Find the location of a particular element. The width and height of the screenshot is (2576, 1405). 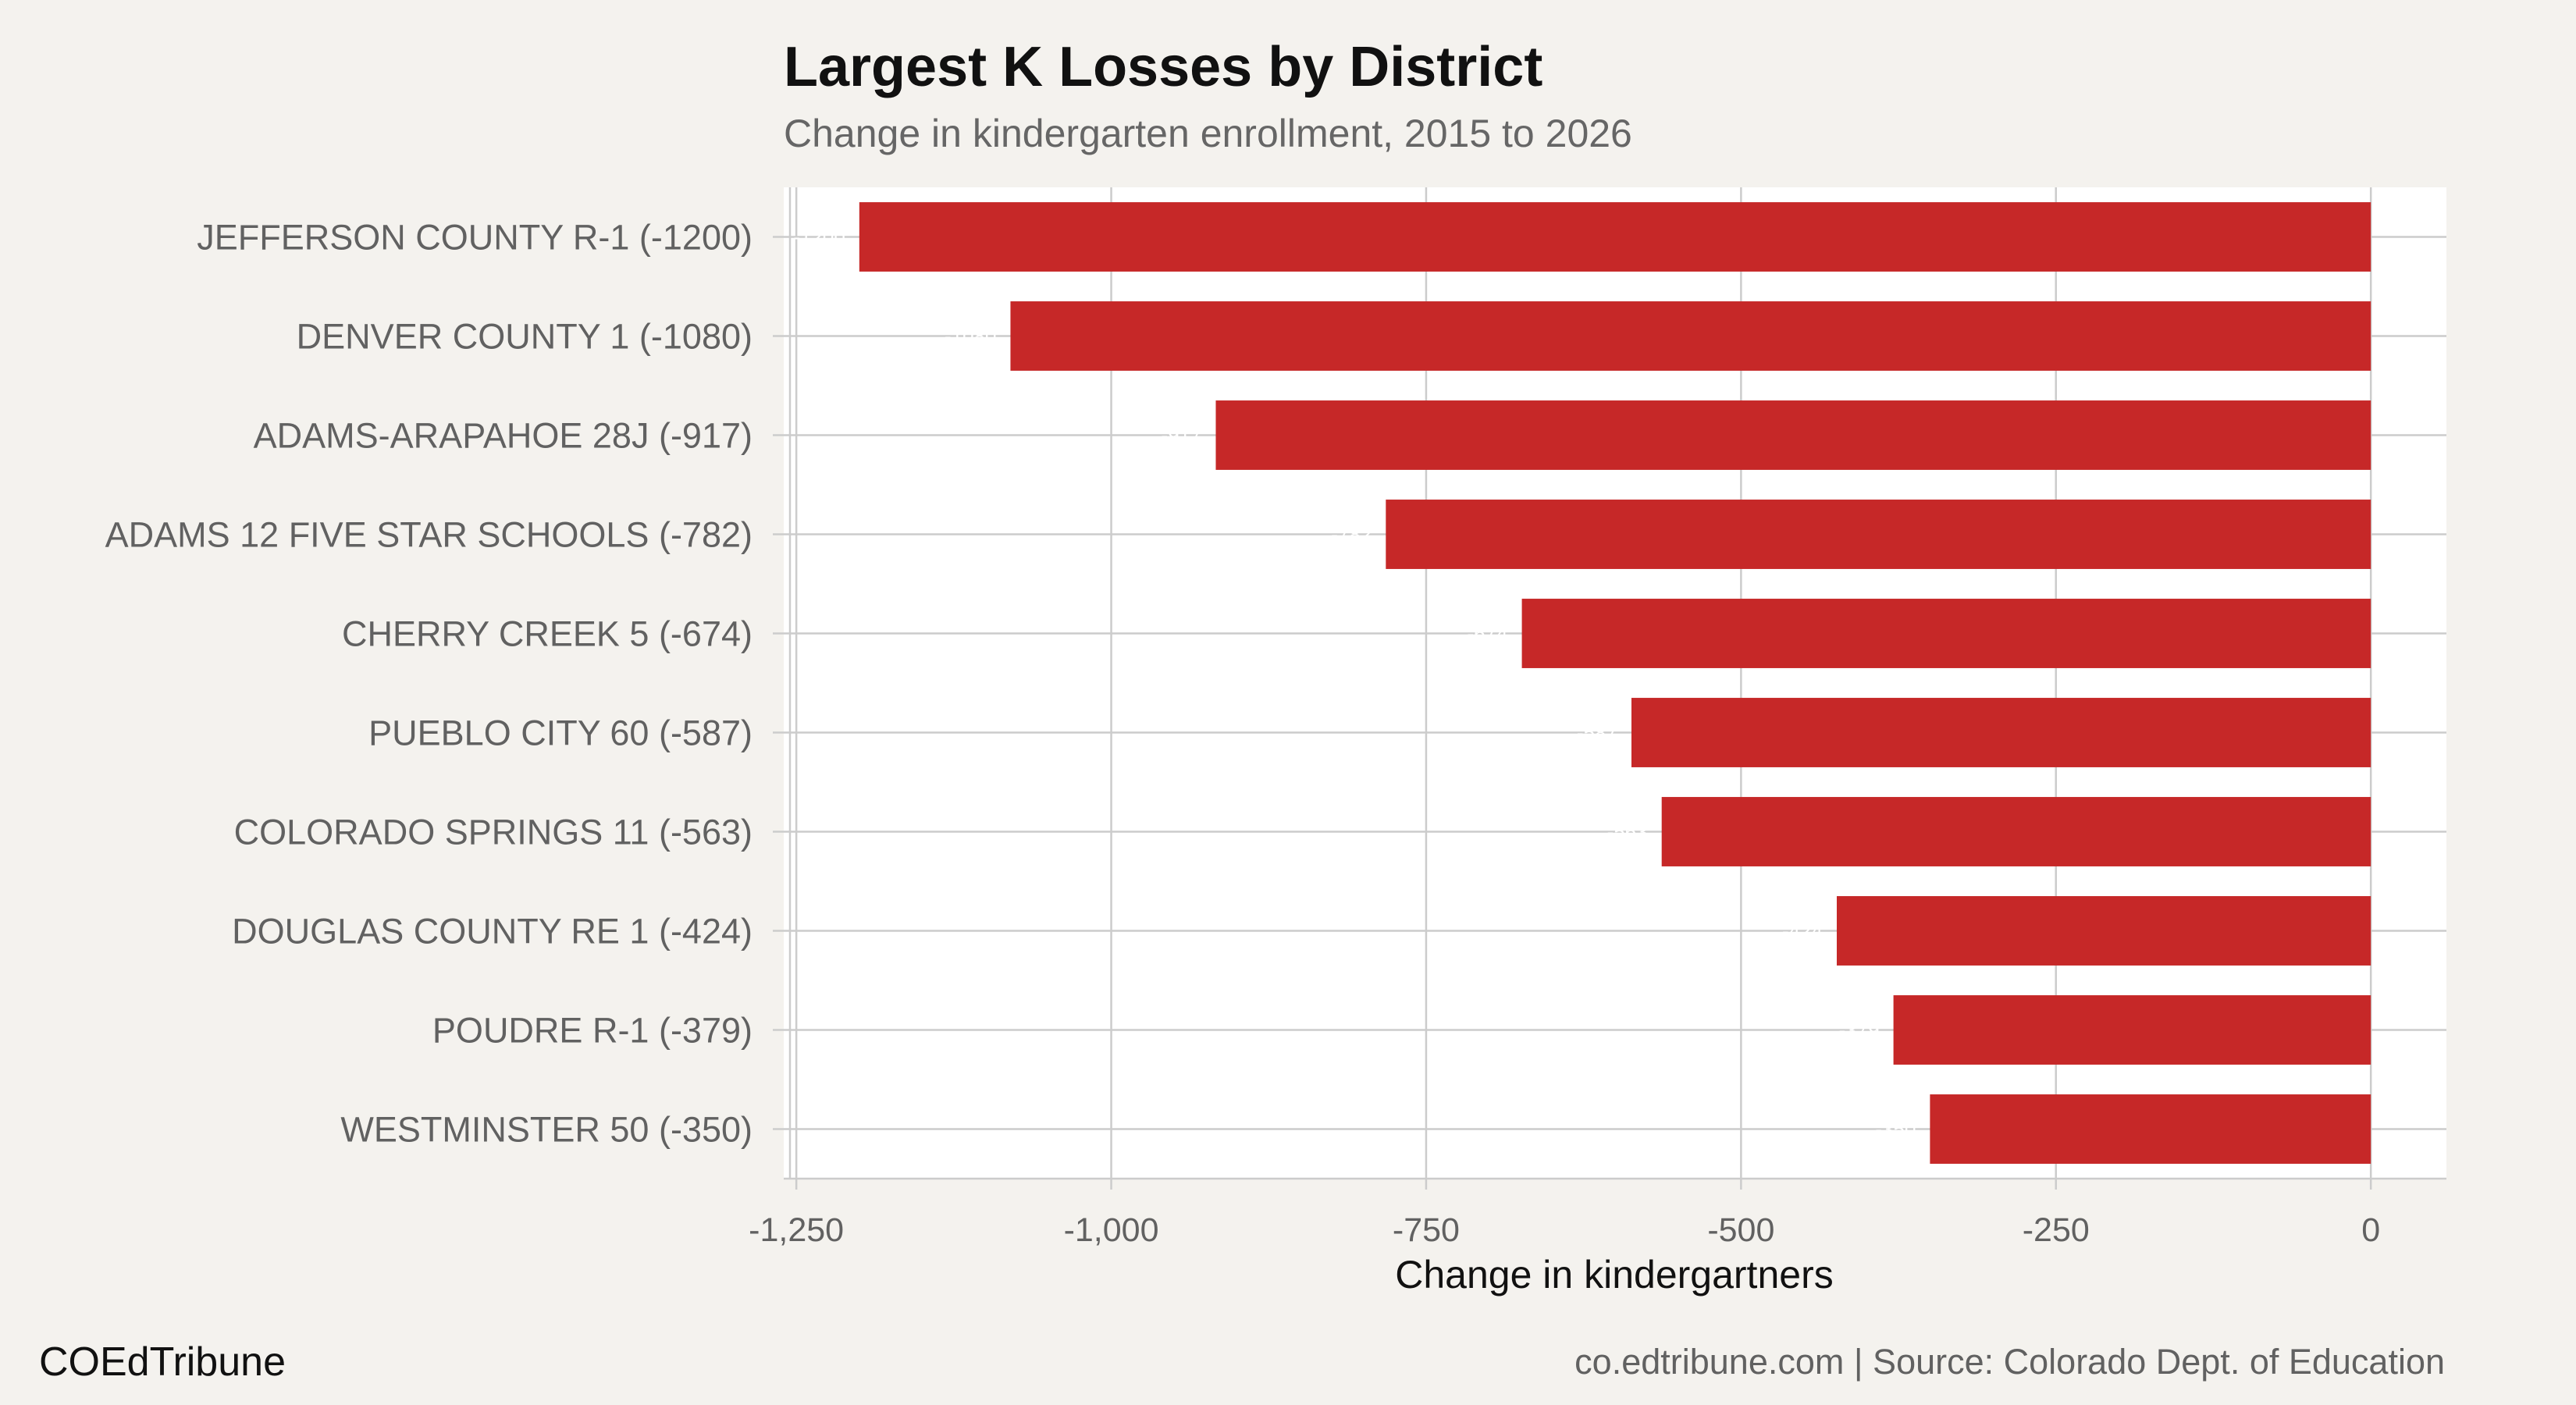

bar-value-label: -350 is located at coordinates (1896, 1130).